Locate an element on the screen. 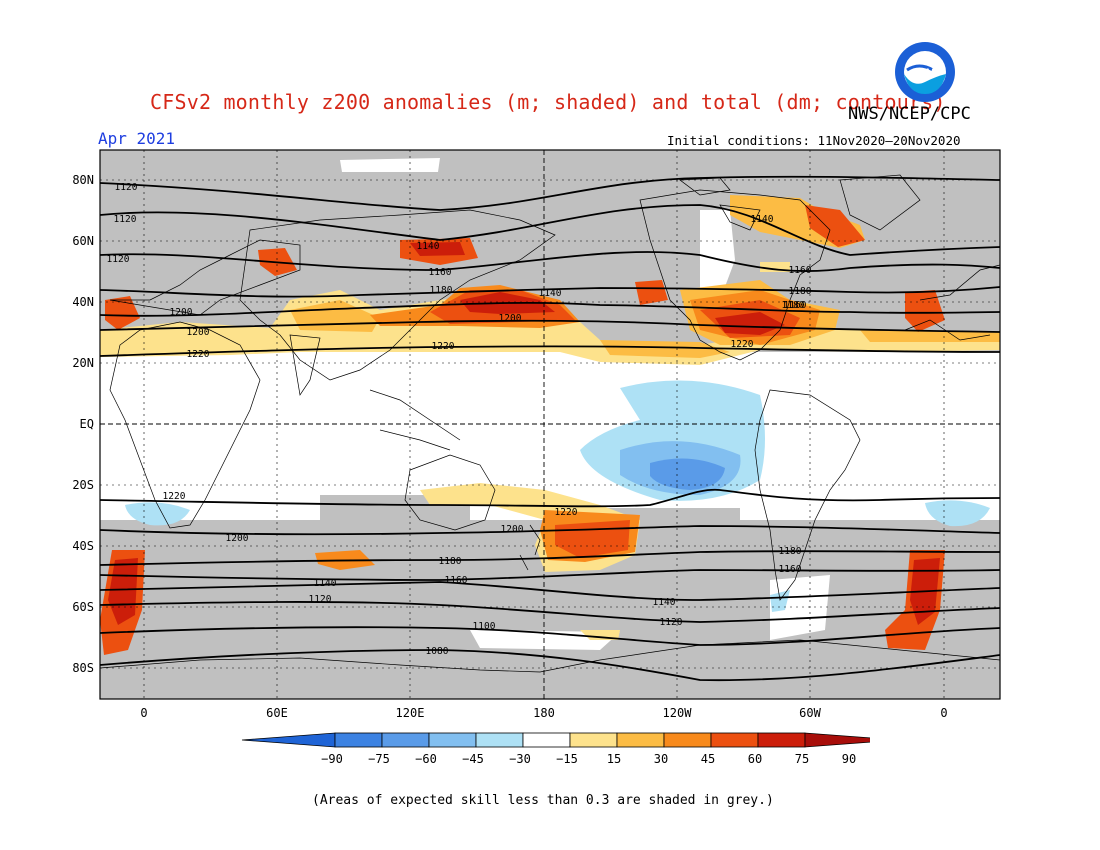 Image resolution: width=1100 pixels, height=850 pixels. lat-label: 40S is located at coordinates (83, 546).